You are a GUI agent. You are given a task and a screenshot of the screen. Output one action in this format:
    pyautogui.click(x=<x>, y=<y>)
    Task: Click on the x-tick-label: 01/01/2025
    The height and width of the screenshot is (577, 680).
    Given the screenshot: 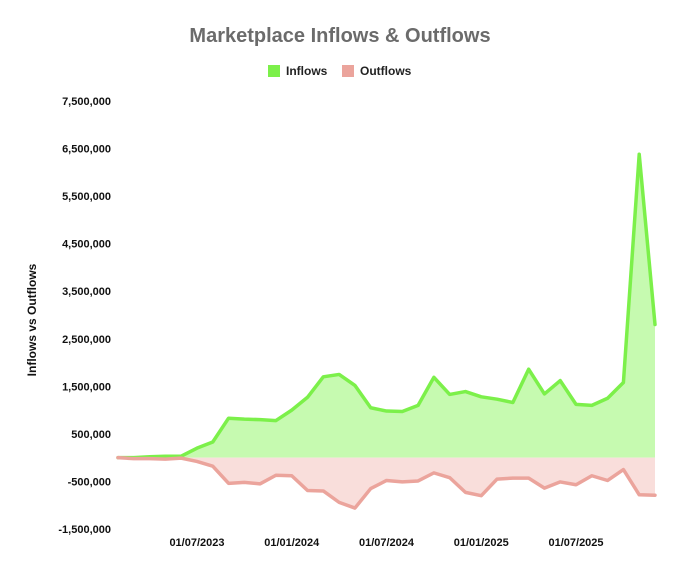 What is the action you would take?
    pyautogui.click(x=481, y=543)
    